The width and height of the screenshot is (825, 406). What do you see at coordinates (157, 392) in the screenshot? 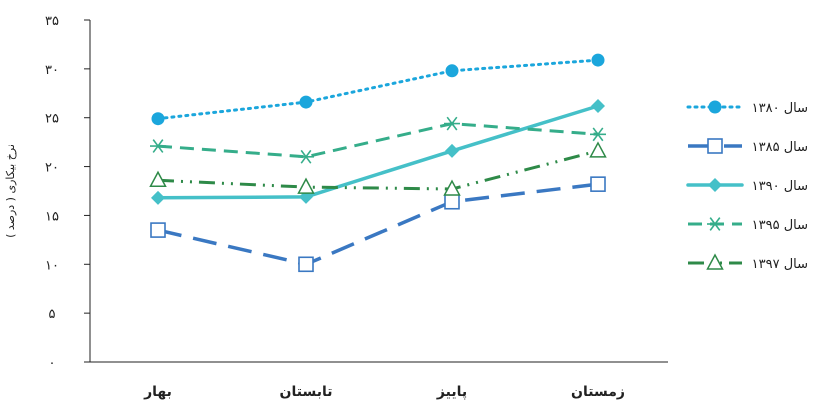
I see `x-category-label: بهار` at bounding box center [157, 392].